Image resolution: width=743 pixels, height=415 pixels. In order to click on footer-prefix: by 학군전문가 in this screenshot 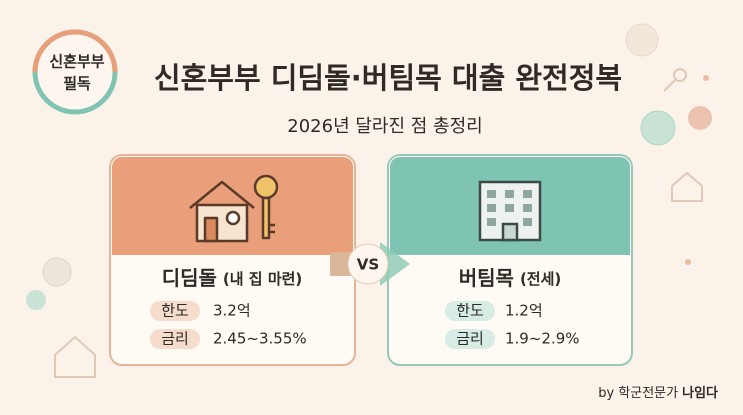, I will do `click(638, 393)`.